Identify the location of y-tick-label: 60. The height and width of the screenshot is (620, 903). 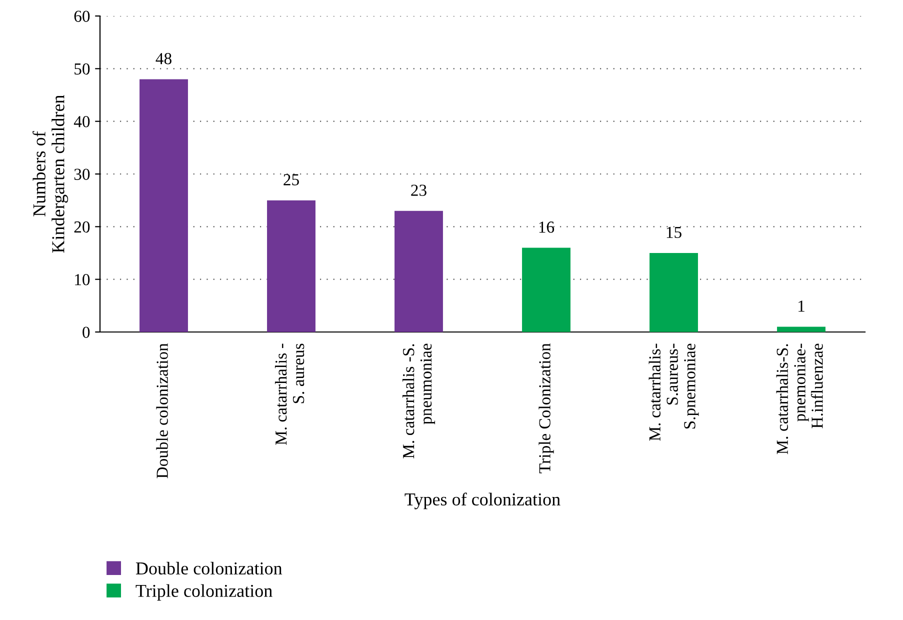
(82, 16).